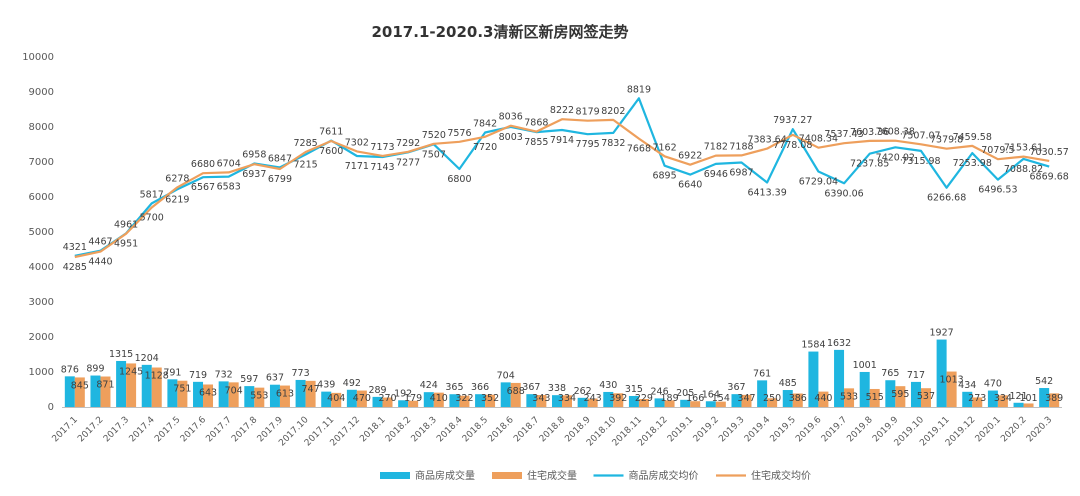  I want to click on line-value-label: 6567, so click(203, 187).